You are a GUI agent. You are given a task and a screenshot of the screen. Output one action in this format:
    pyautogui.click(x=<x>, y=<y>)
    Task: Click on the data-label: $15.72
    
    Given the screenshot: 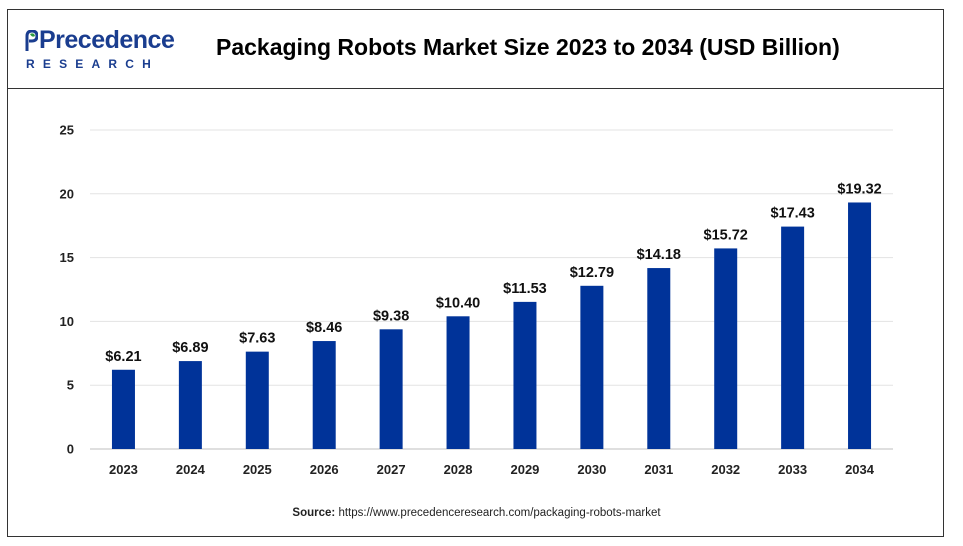 What is the action you would take?
    pyautogui.click(x=726, y=235)
    